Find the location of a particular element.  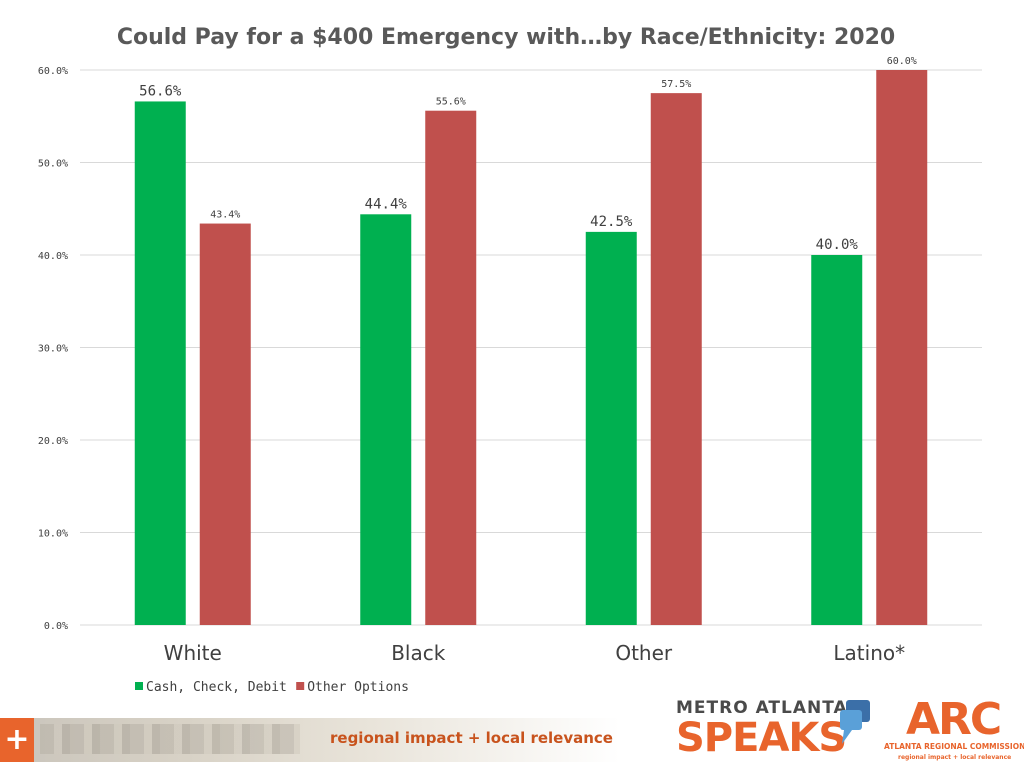

data-label: 57.5% is located at coordinates (676, 84).